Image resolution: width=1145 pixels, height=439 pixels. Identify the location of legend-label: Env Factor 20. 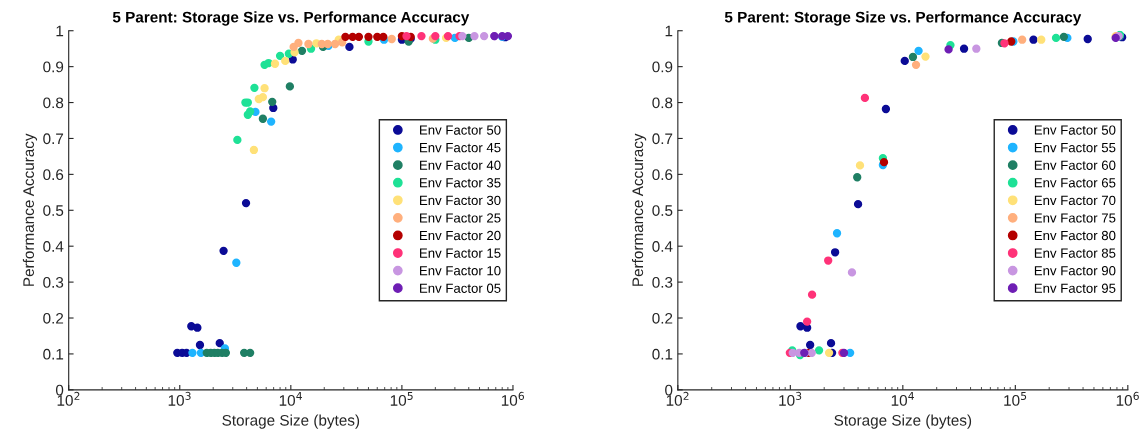
(460, 235).